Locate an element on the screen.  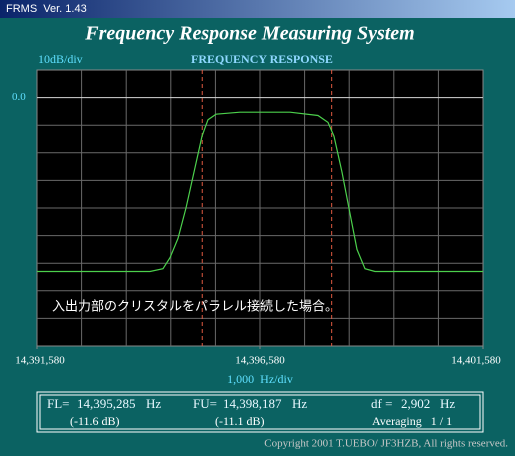
readout-value: 14,395,285 is located at coordinates (106, 403).